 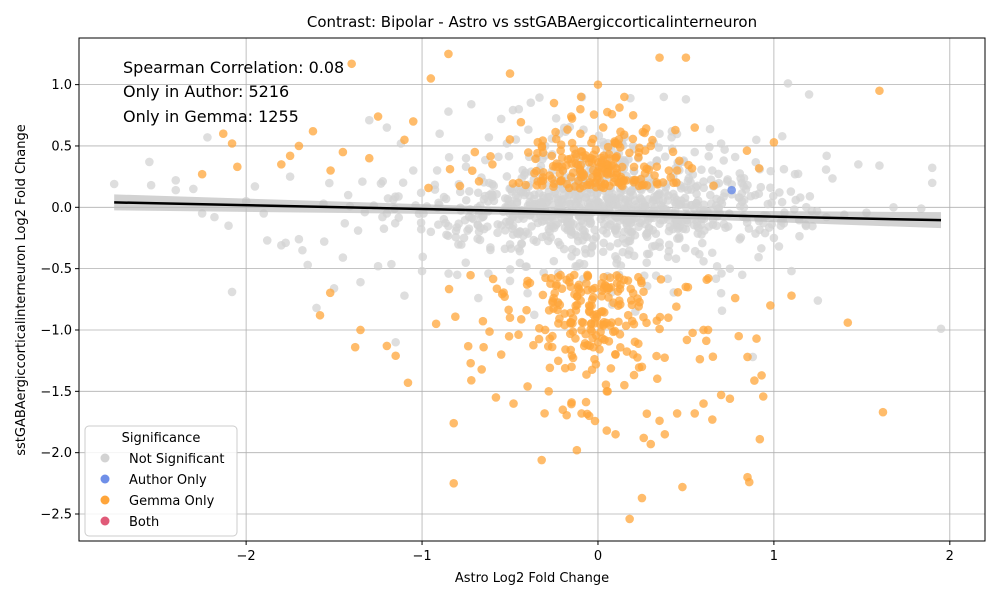 I want to click on regression-line-group, so click(x=528, y=211).